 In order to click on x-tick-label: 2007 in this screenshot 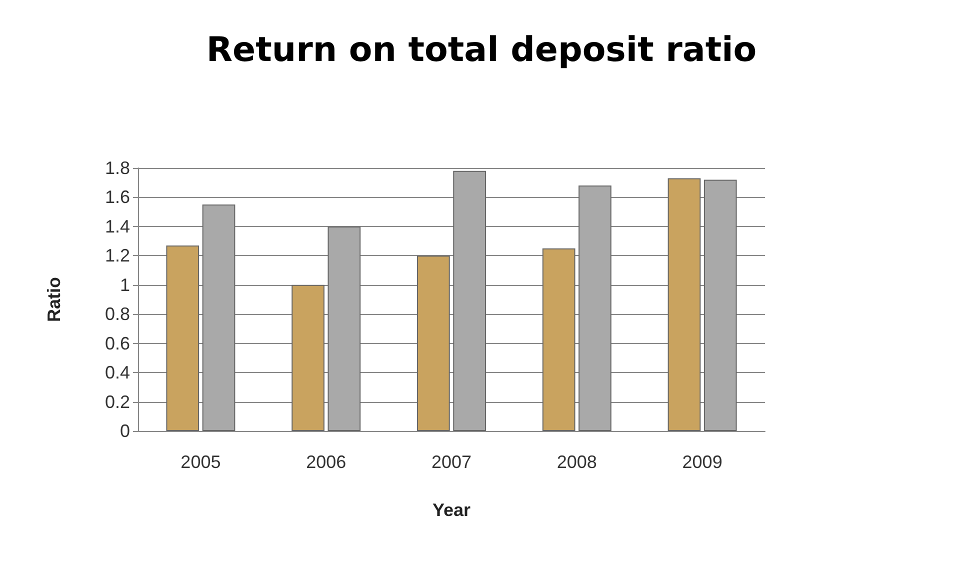, I will do `click(451, 462)`.